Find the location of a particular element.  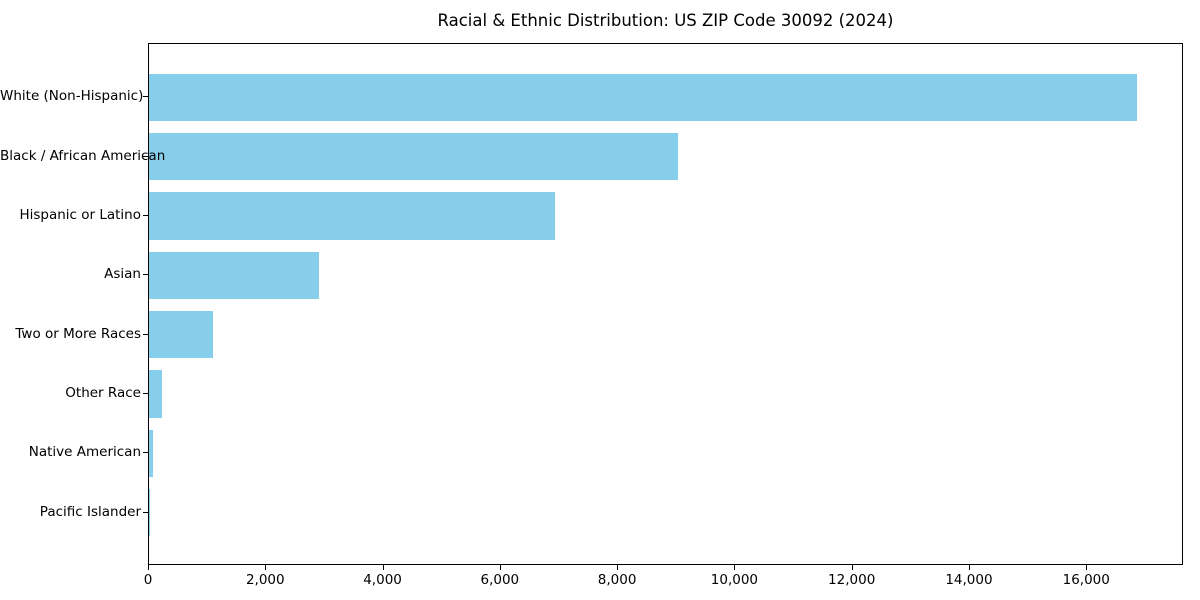

y-tick-label: Native American is located at coordinates (84, 452).